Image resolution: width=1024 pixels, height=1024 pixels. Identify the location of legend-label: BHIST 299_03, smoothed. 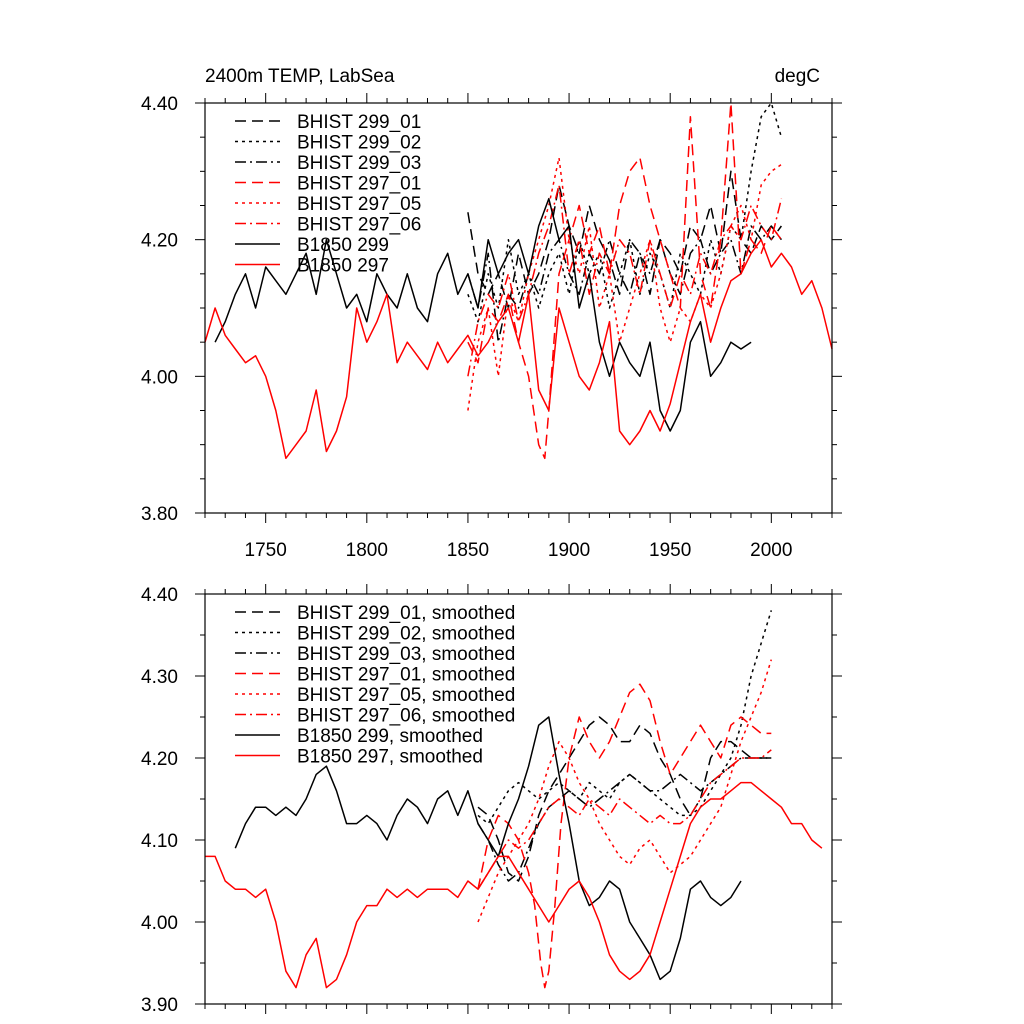
(406, 654).